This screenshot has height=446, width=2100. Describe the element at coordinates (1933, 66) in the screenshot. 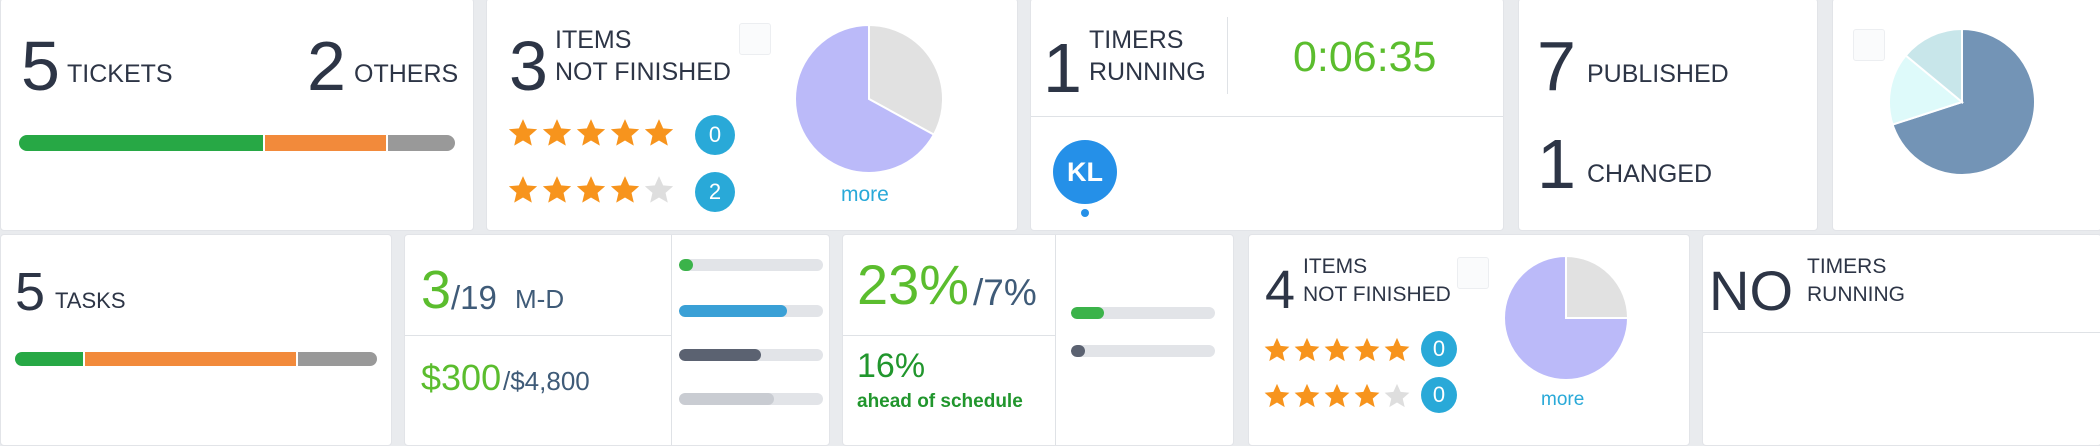

I see `pie-slice-c` at that location.